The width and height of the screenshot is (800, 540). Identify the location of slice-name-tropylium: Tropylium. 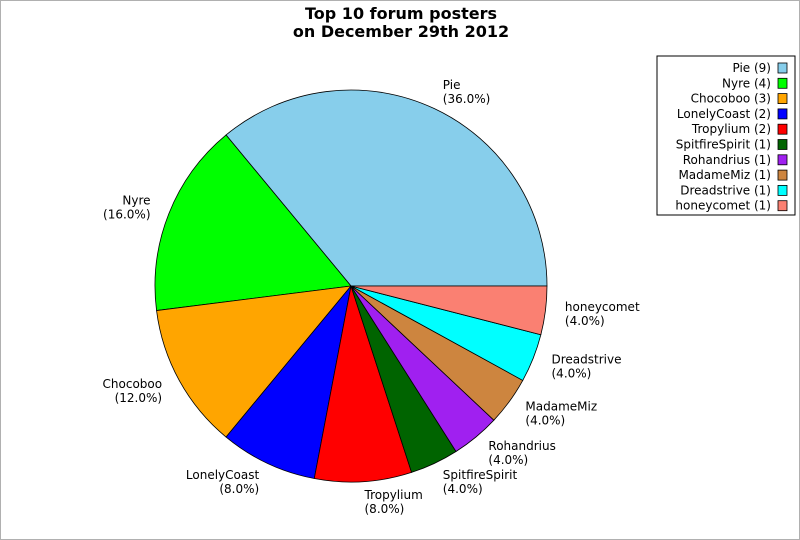
(393, 495).